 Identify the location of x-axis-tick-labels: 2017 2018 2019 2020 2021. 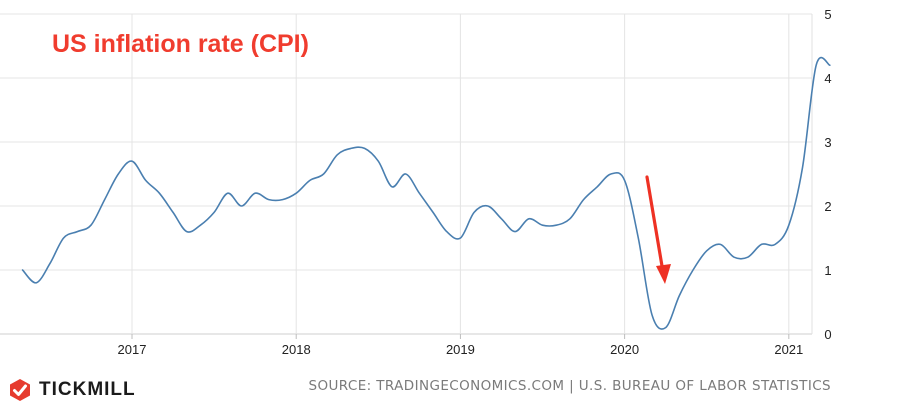
(461, 349).